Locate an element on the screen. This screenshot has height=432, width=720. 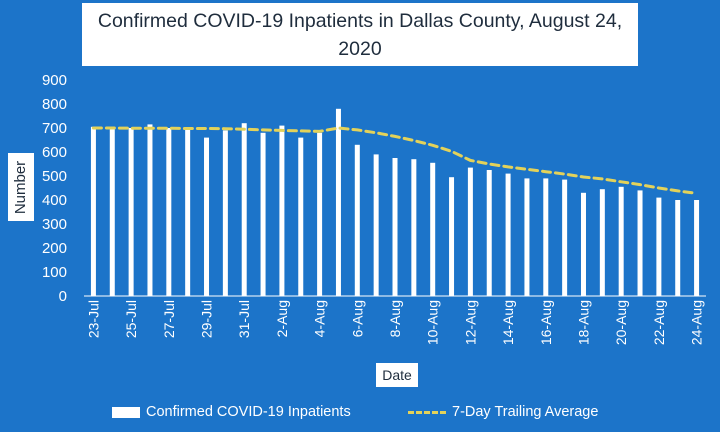
x-tick-label: 25-Jul is located at coordinates (131, 319).